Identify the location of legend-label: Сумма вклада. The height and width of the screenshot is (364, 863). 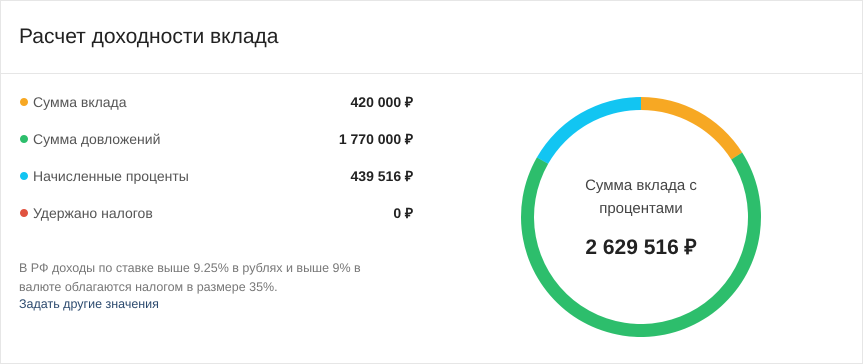
(80, 102).